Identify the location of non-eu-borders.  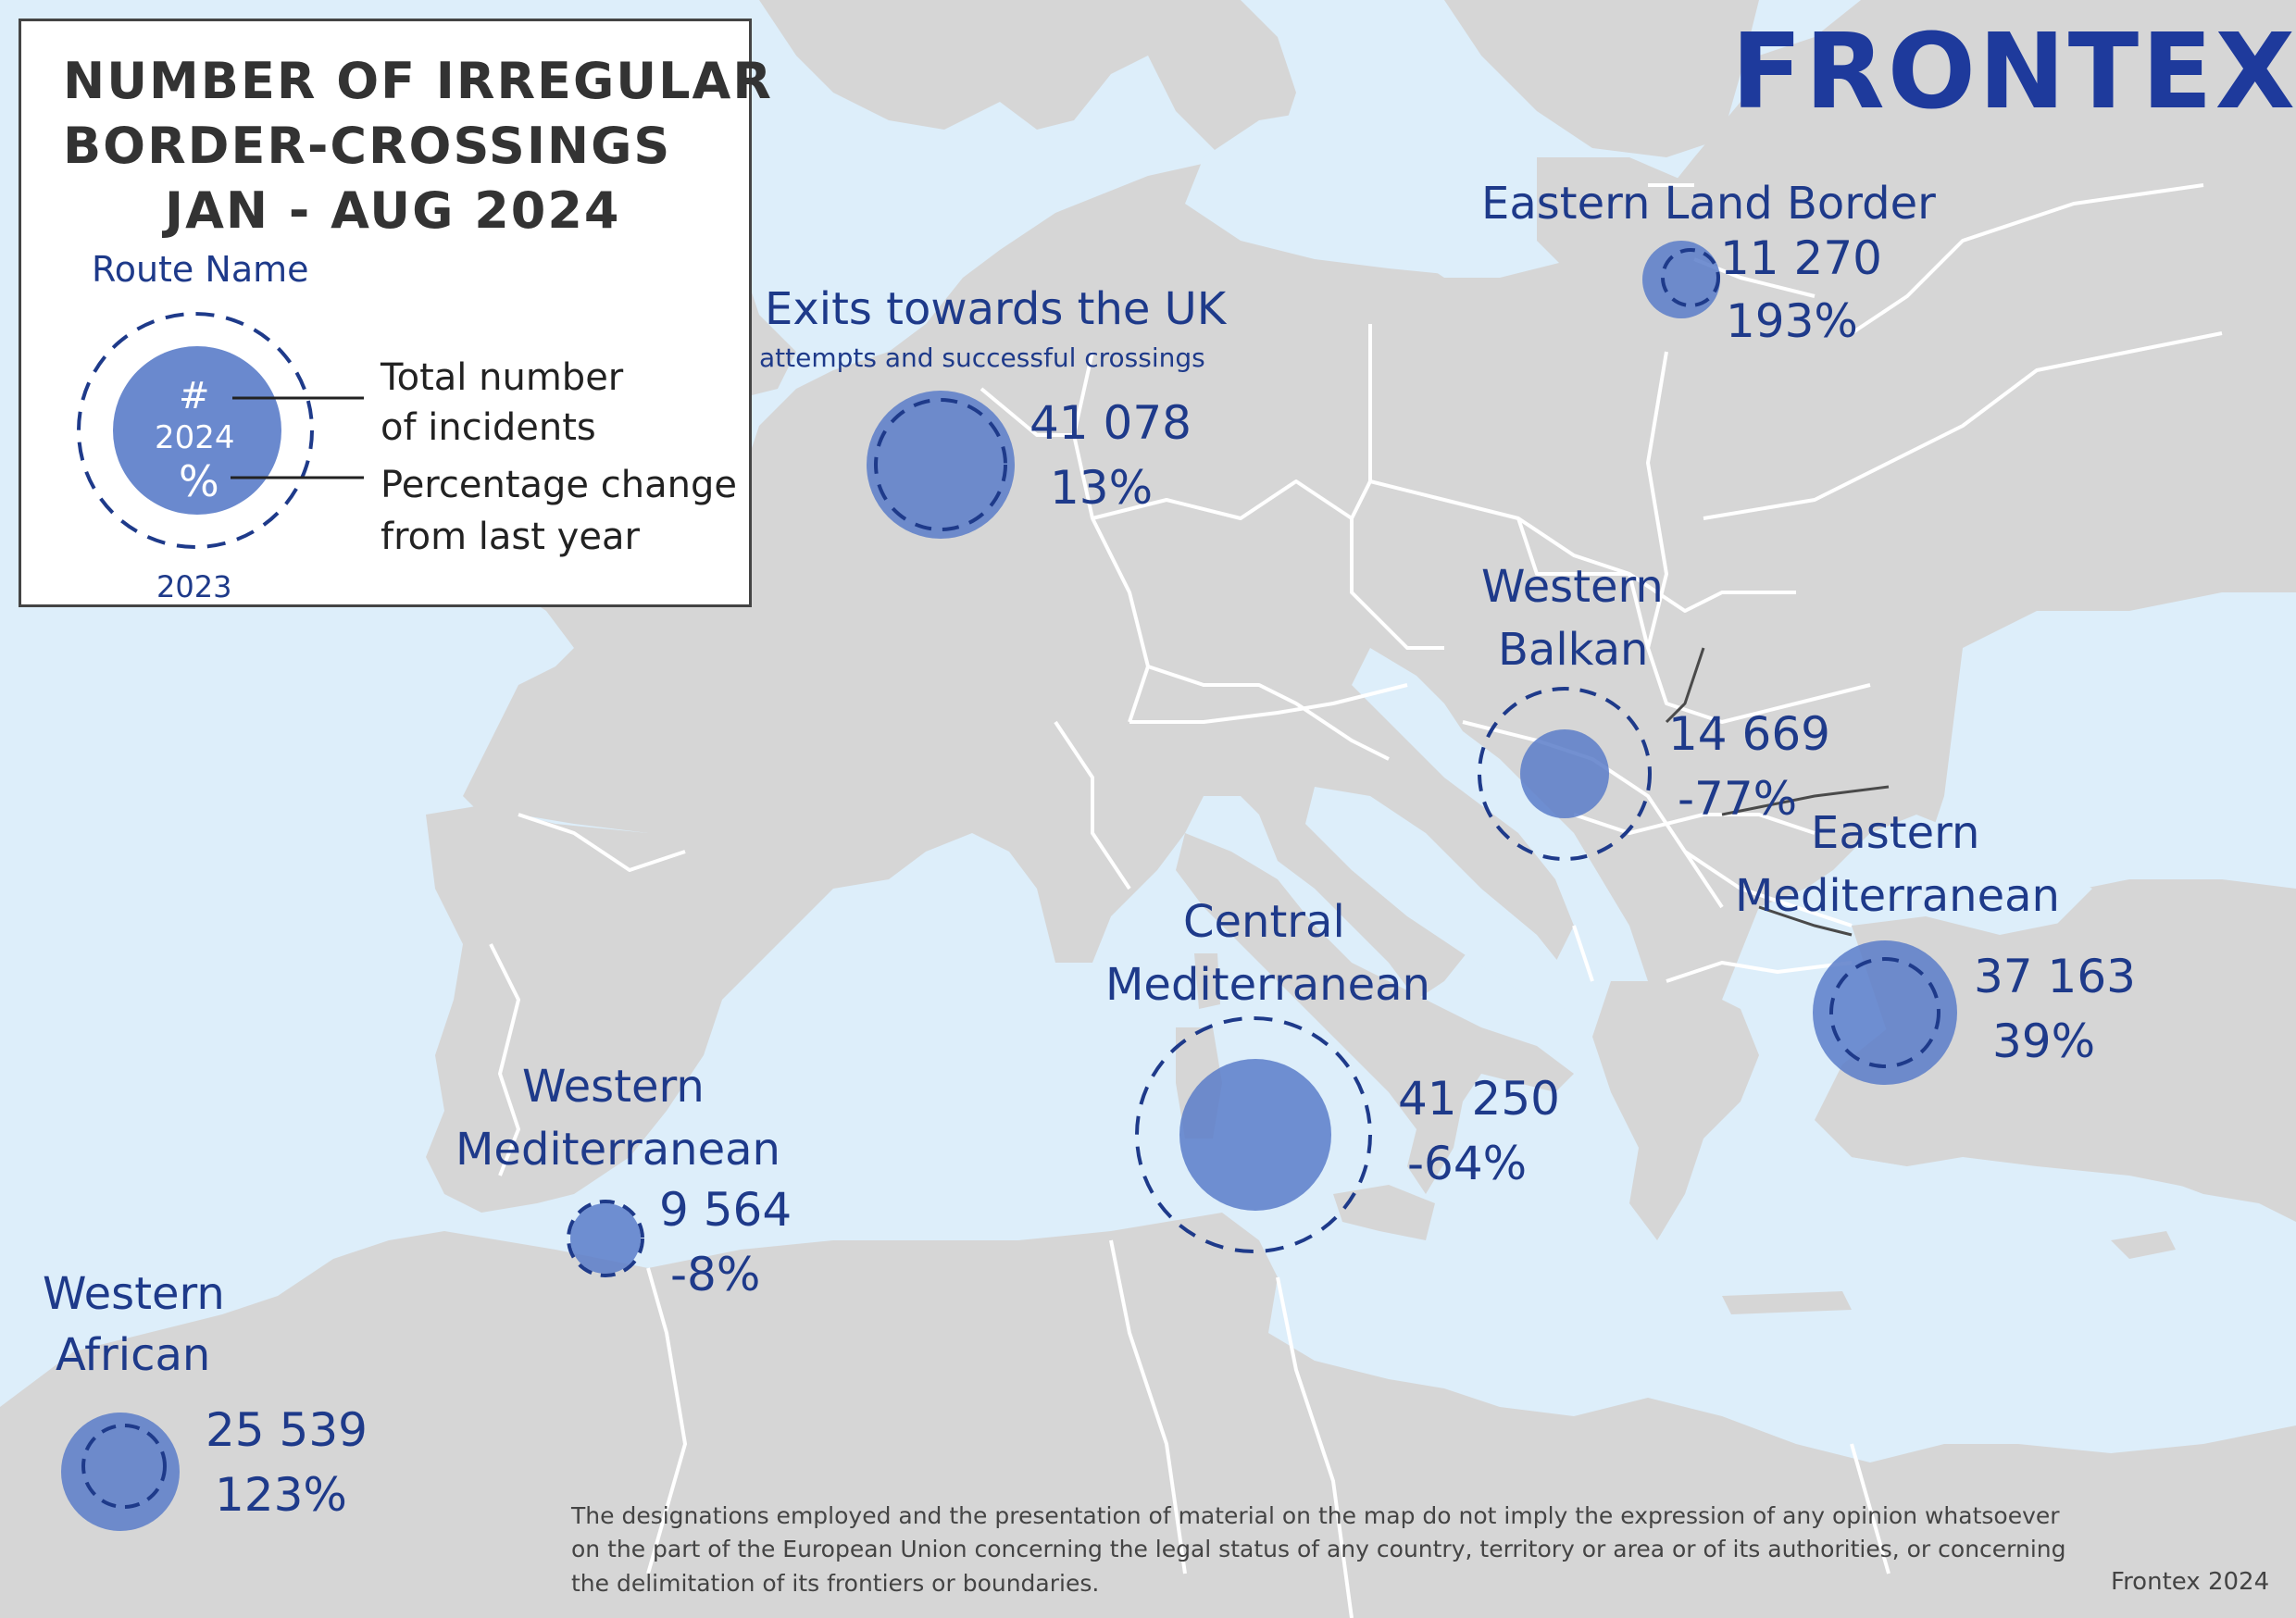
(1777, 792).